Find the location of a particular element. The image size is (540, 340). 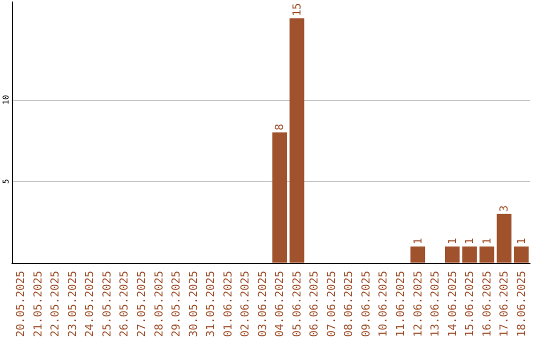

y-tick-label: 10 is located at coordinates (6, 99).